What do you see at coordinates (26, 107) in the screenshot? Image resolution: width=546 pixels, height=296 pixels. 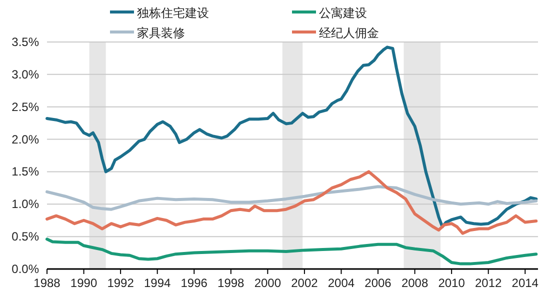 I see `y-tick-label: 2.5%` at bounding box center [26, 107].